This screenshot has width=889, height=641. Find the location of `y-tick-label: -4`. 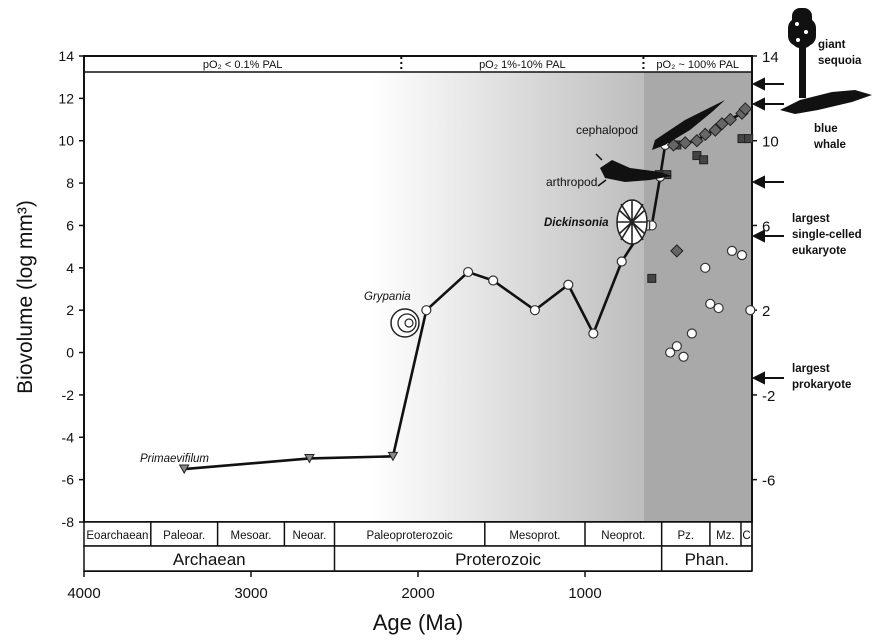

y-tick-label: -4 is located at coordinates (68, 437).